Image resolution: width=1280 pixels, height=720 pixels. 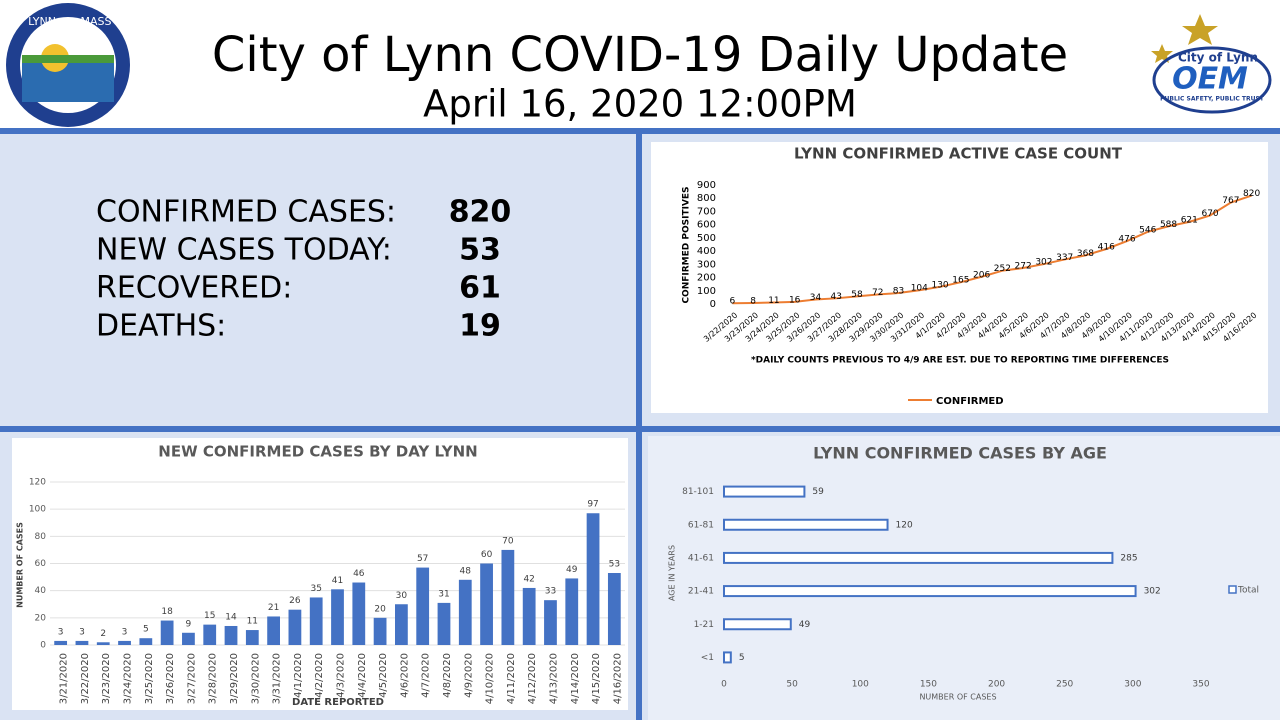 What do you see at coordinates (231, 617) in the screenshot?
I see `data-label: 14` at bounding box center [231, 617].